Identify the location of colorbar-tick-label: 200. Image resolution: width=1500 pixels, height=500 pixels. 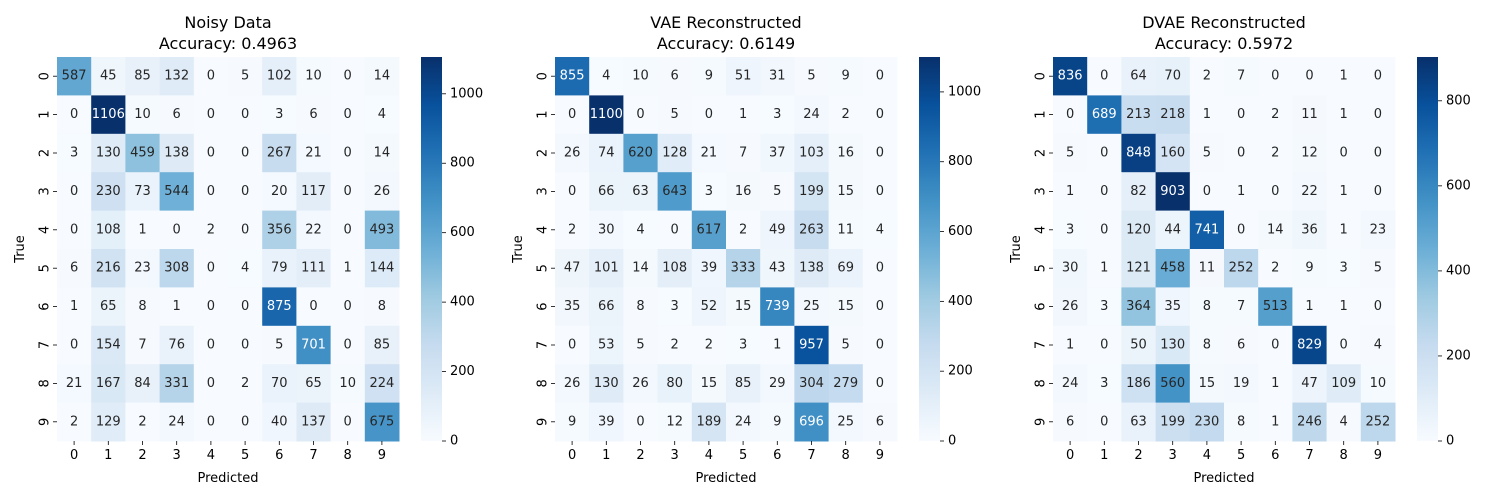
(462, 371).